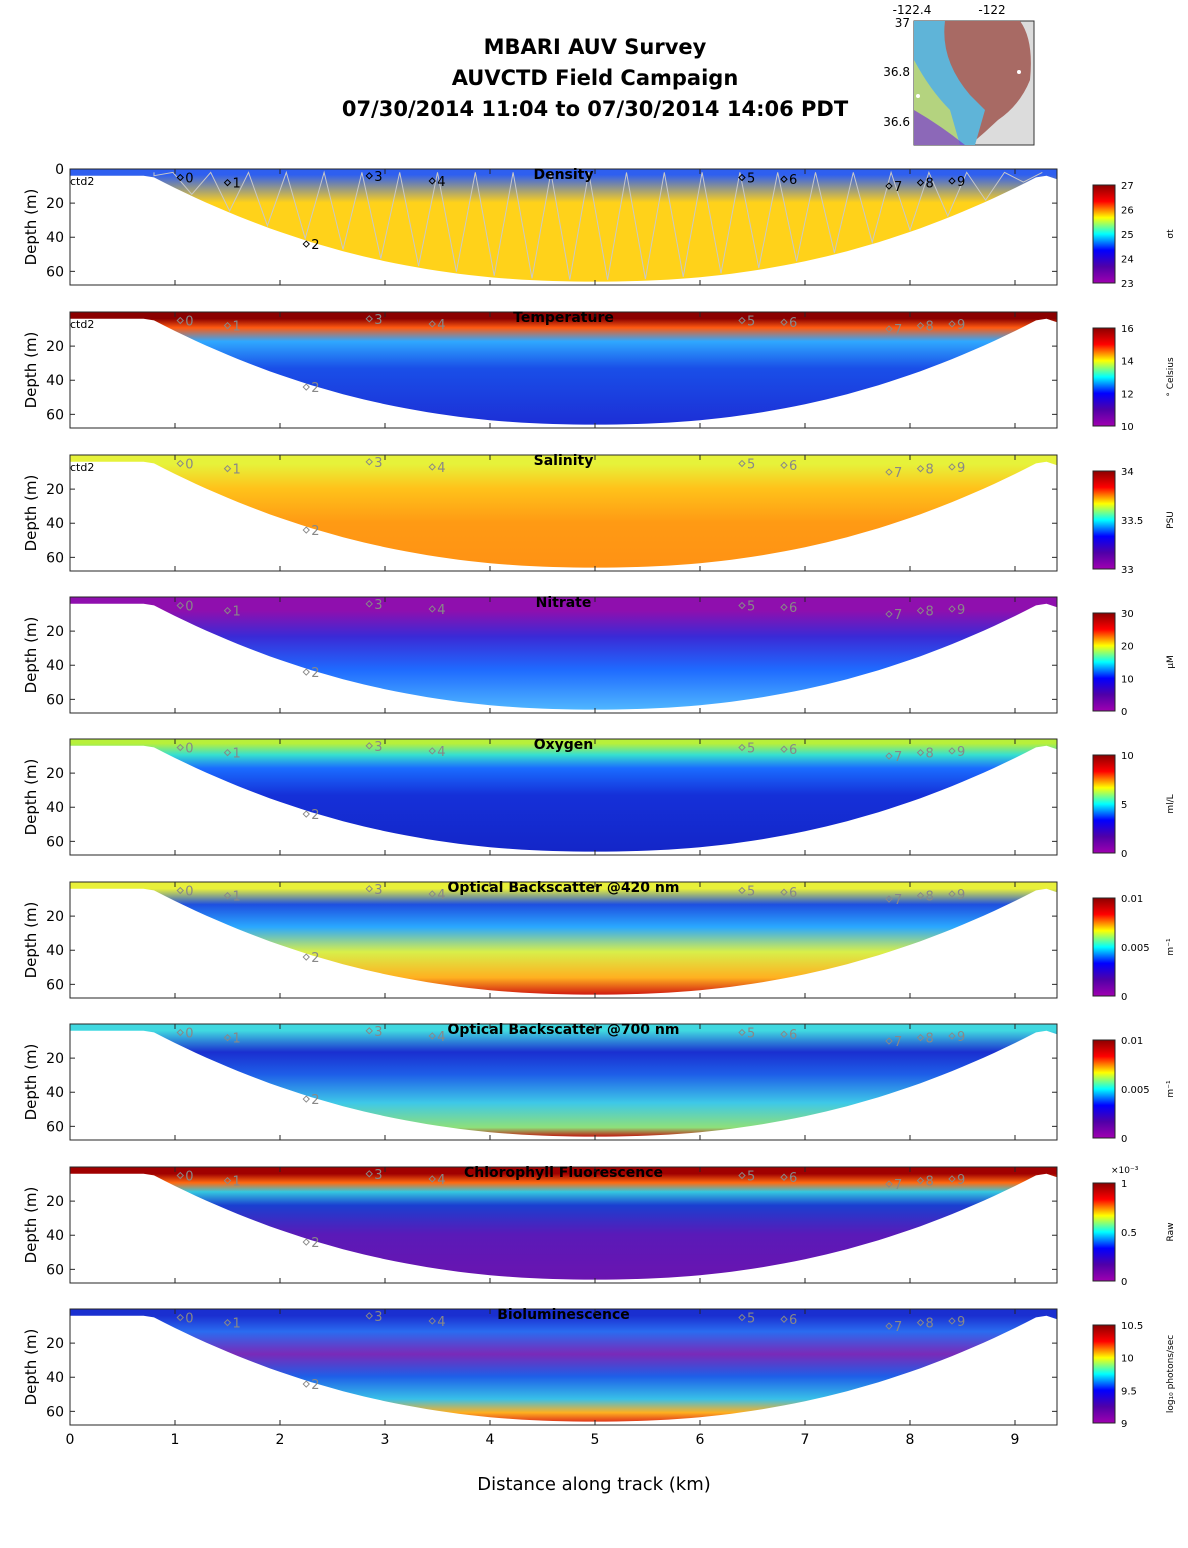 Image resolution: width=1188 pixels, height=1548 pixels. What do you see at coordinates (595, 47) in the screenshot?
I see `title-line-1: MBARI AUV Survey` at bounding box center [595, 47].